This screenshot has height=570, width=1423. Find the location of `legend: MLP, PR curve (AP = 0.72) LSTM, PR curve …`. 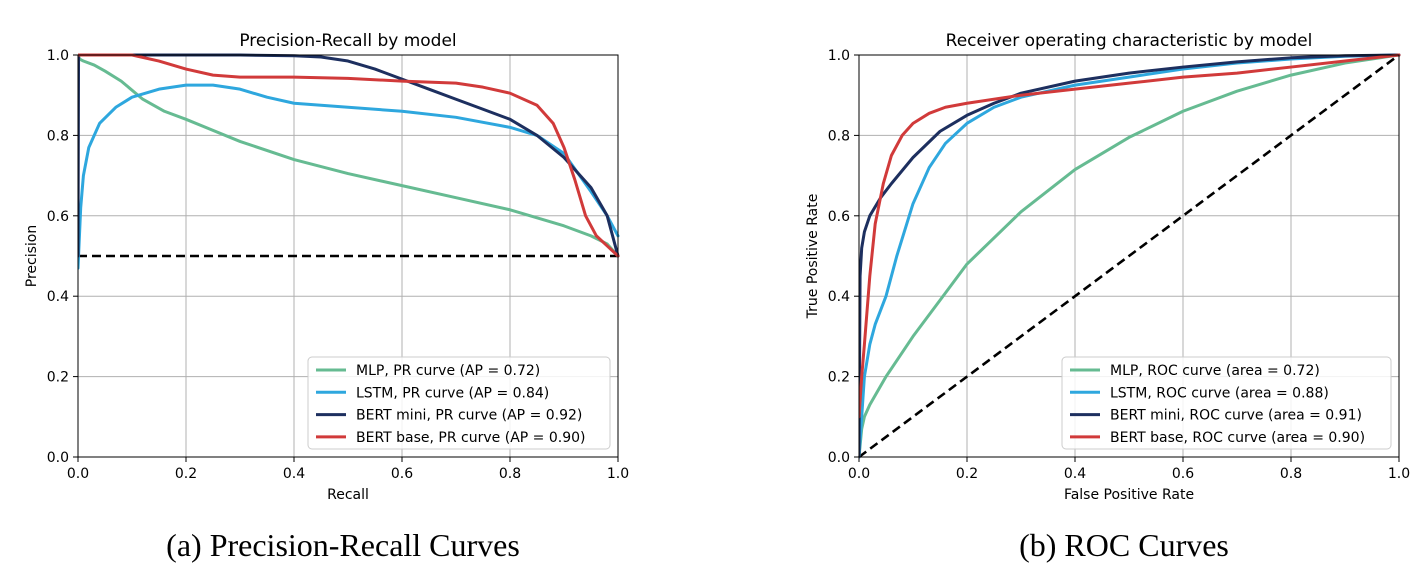

legend: MLP, PR curve (AP = 0.72) LSTM, PR curve … is located at coordinates (459, 403).